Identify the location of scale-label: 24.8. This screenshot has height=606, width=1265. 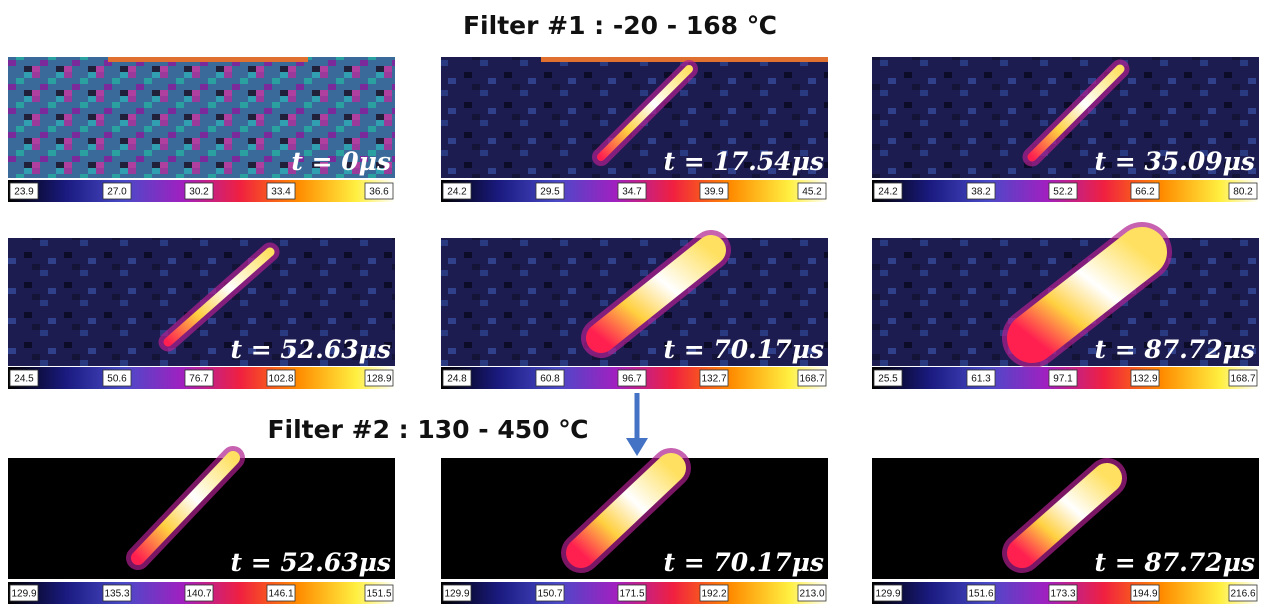
(457, 379).